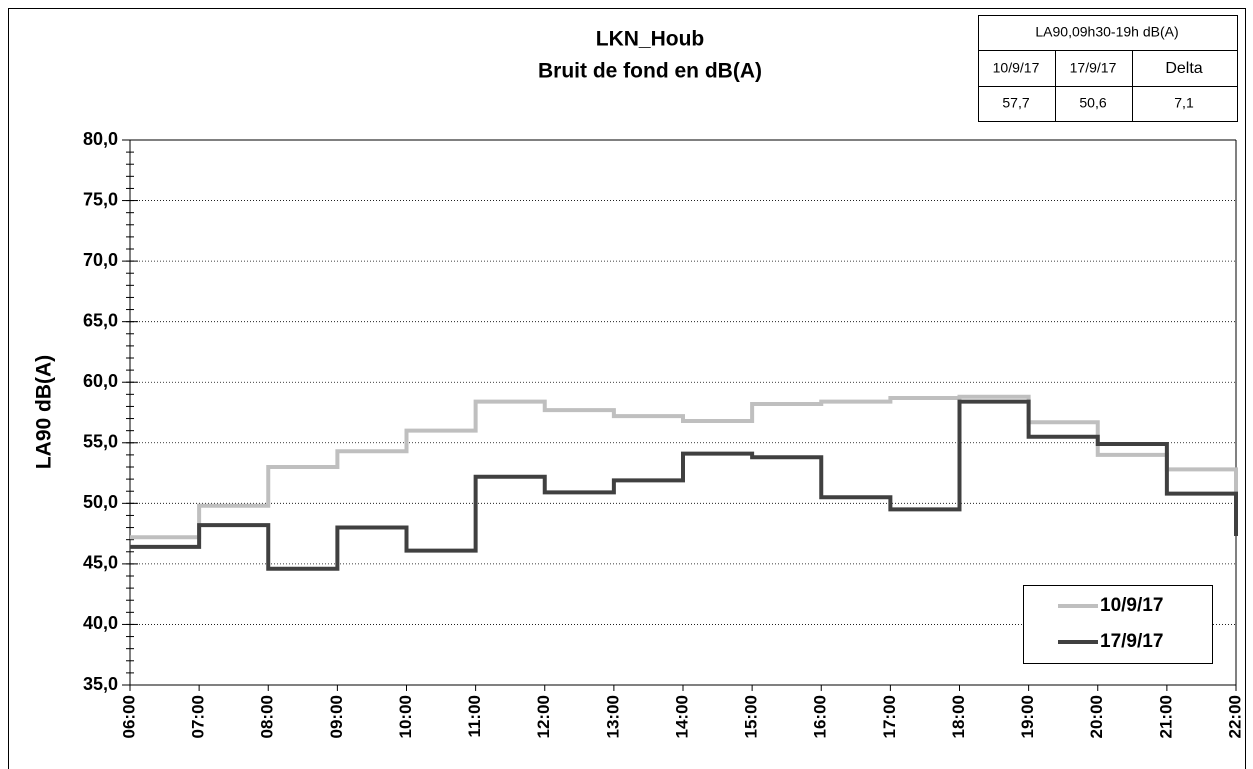 This screenshot has width=1253, height=769. Describe the element at coordinates (44, 412) in the screenshot. I see `y-axis-title: LA90 dB(A)` at that location.